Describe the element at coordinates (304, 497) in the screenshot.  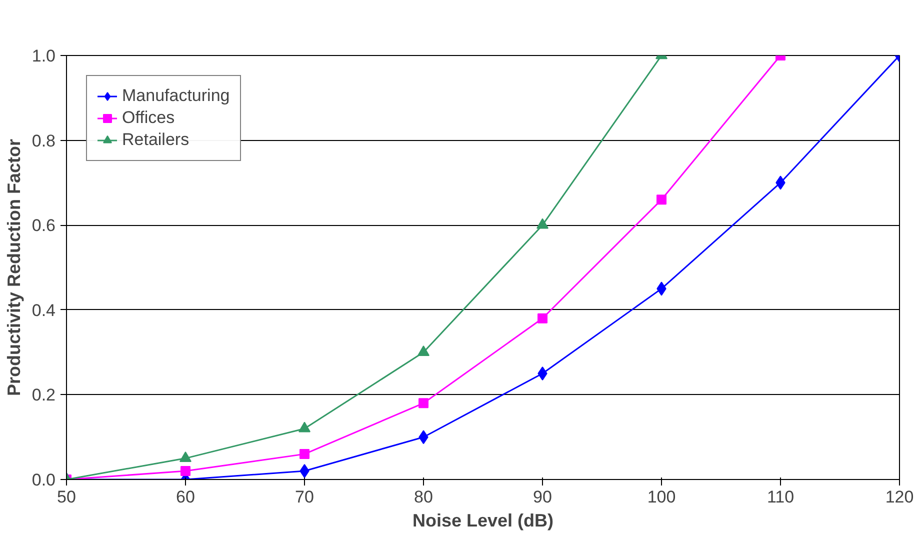
I see `x-tick-label: 70` at that location.